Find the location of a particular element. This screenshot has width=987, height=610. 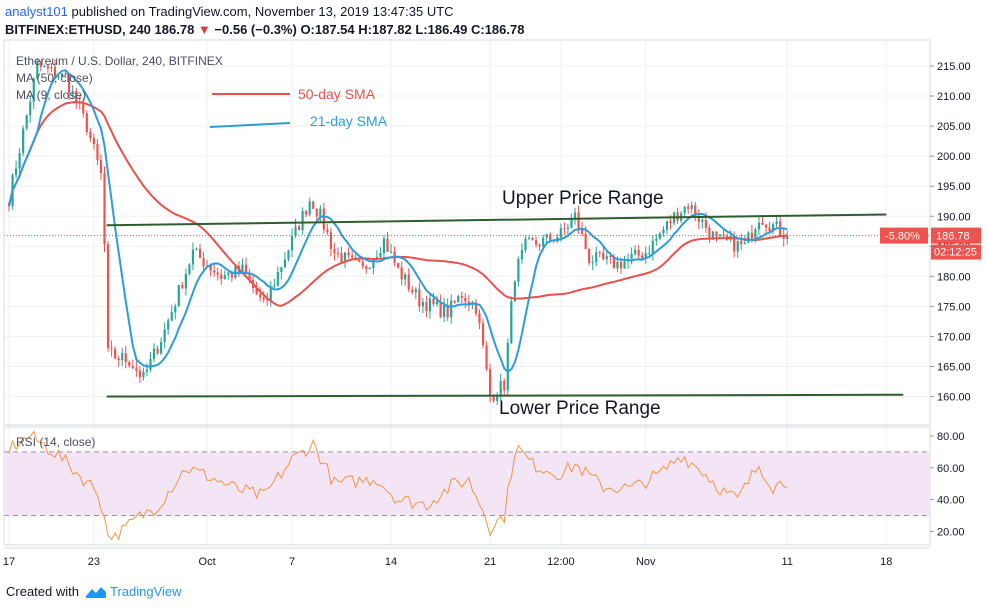

upper-range-label: Upper Price Range is located at coordinates (583, 198).